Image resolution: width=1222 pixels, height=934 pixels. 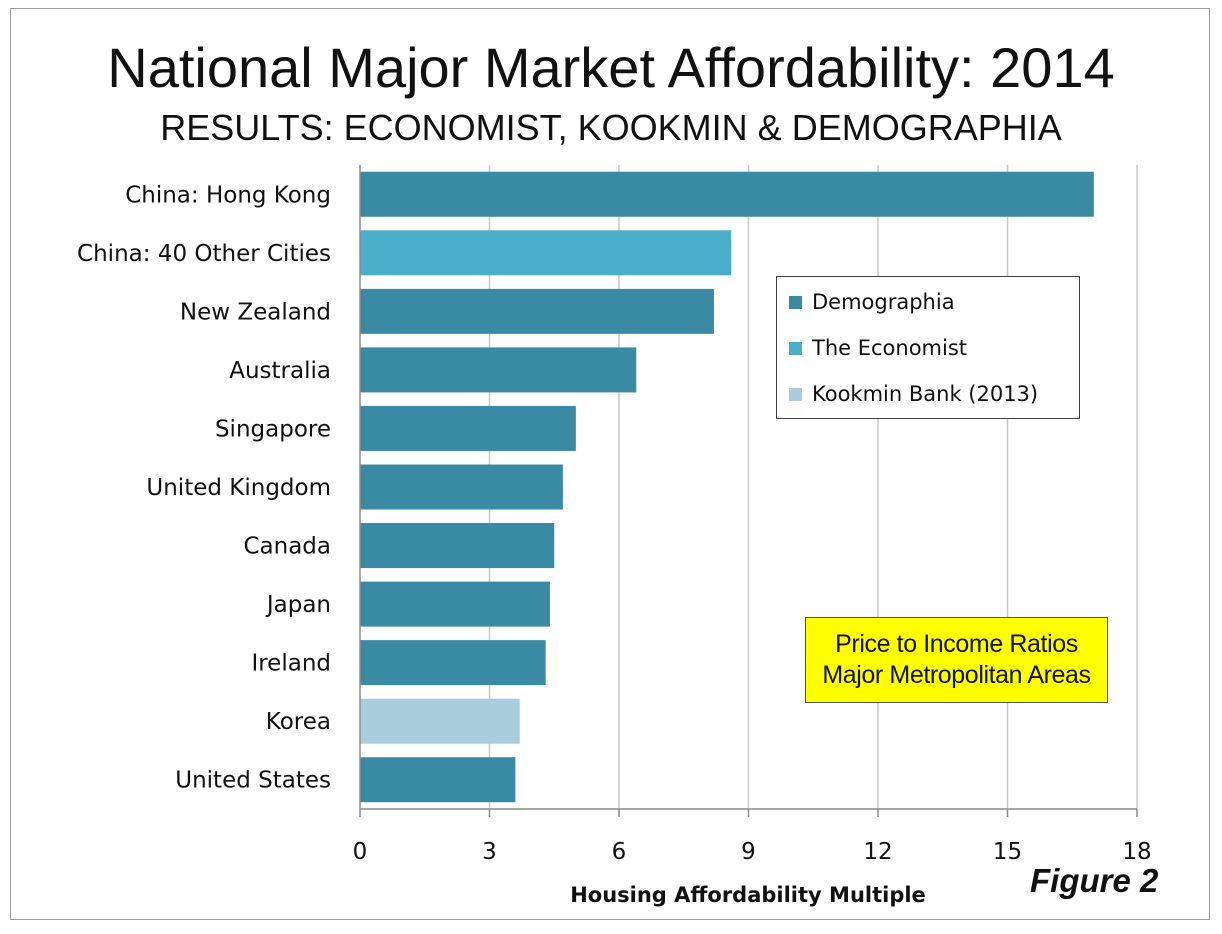 I want to click on bar-korea, so click(x=440, y=721).